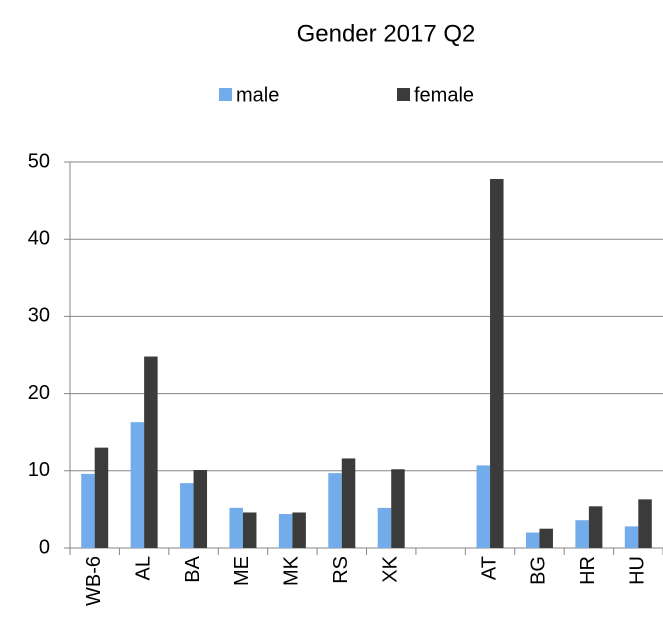  I want to click on x-tick-label: ME, so click(242, 571).